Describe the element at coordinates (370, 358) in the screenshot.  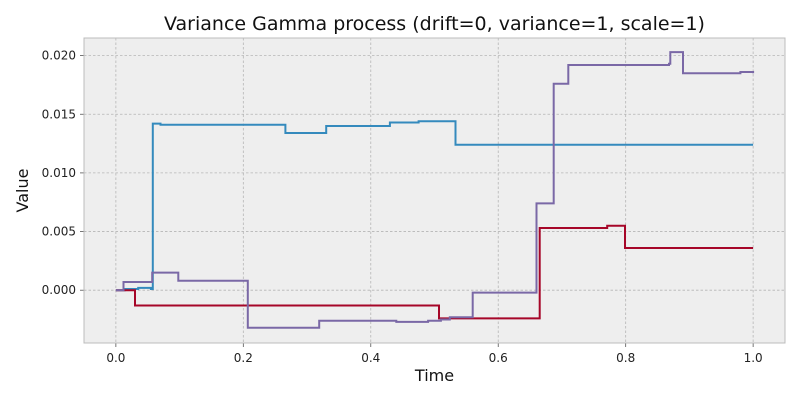
I see `x-tick-label: 0.4` at that location.